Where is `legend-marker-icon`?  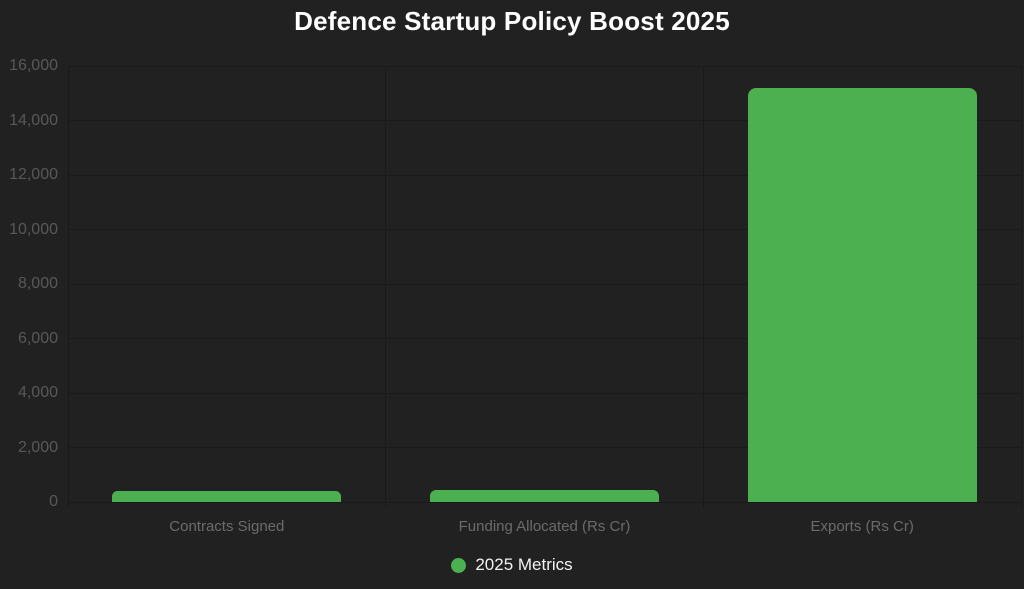
legend-marker-icon is located at coordinates (459, 565).